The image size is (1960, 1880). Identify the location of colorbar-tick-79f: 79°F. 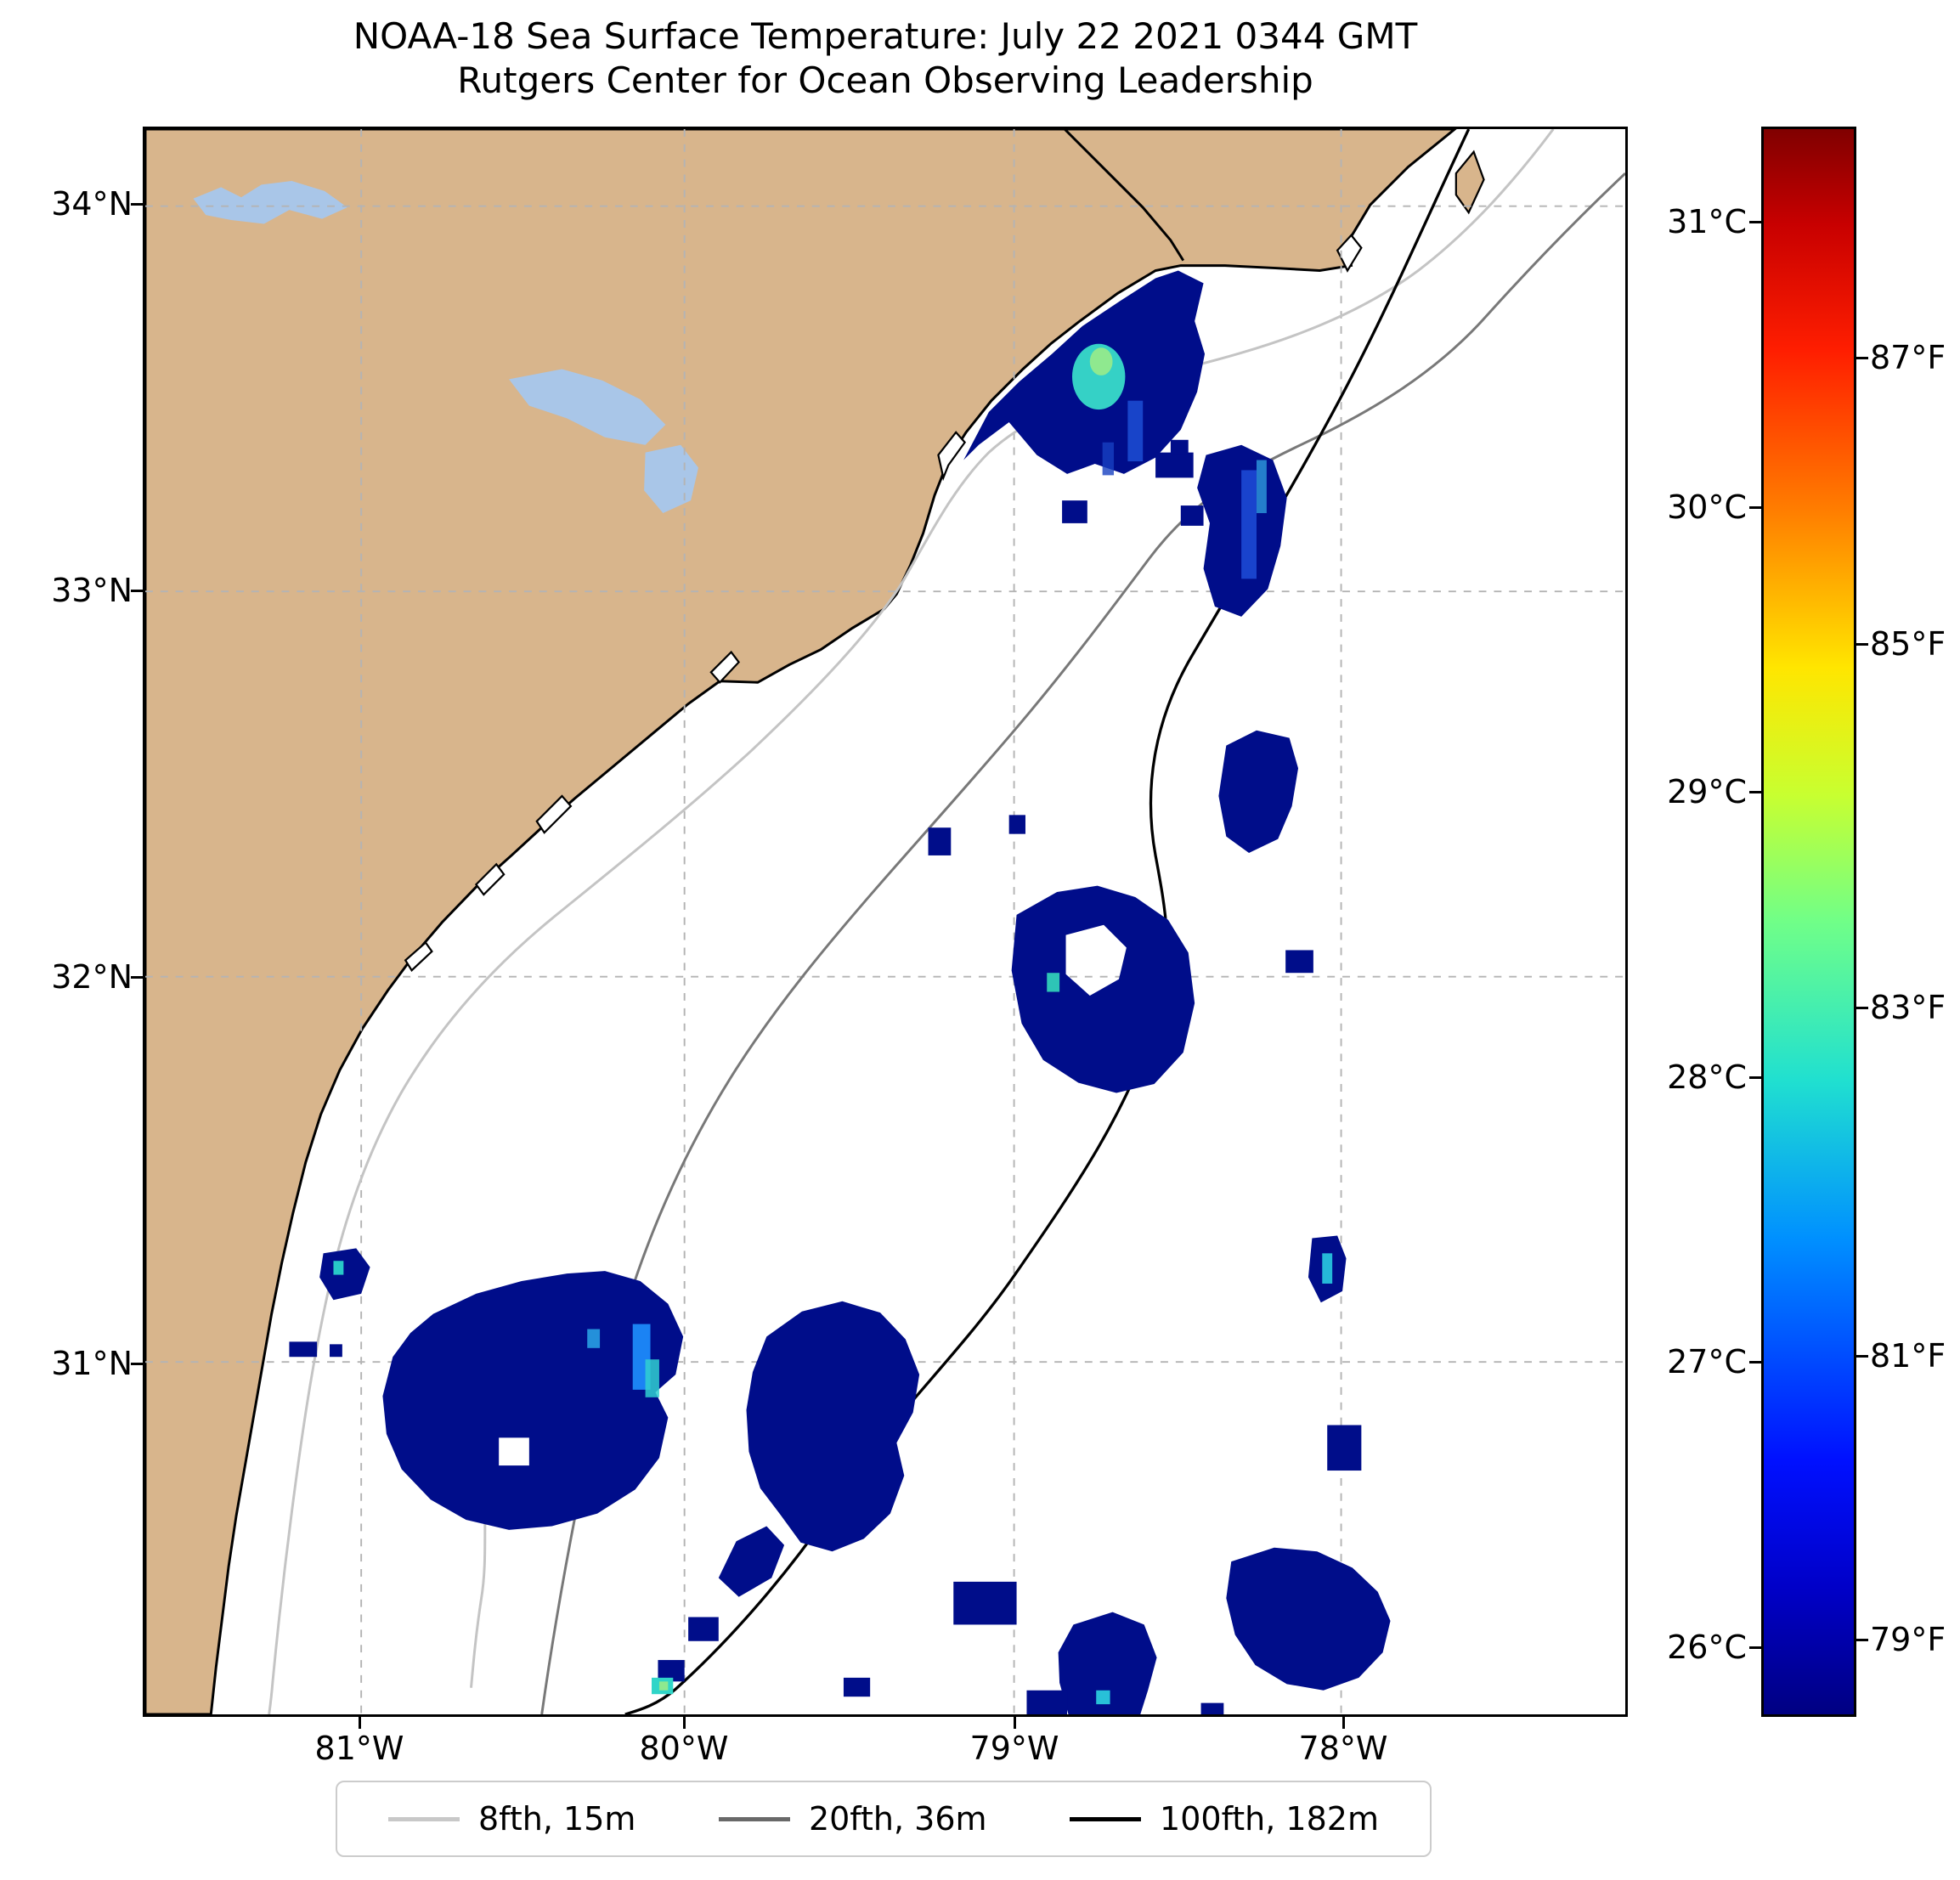
(1908, 1639).